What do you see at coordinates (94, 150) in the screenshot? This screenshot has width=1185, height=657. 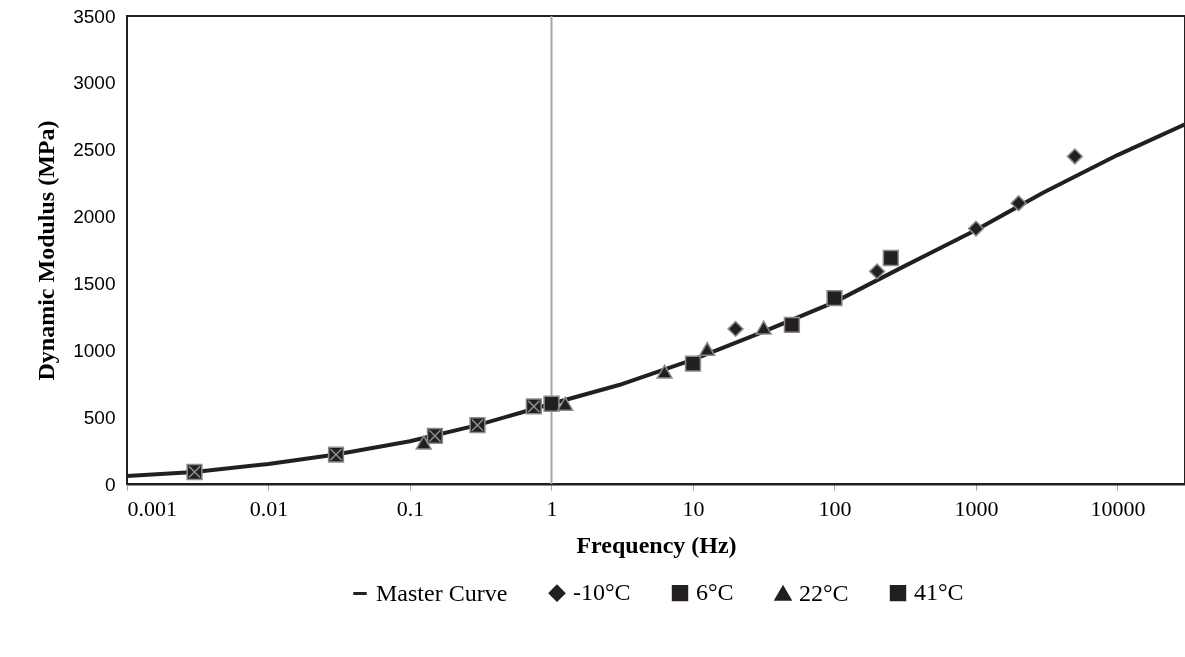 I see `y-tick-label: 2500` at bounding box center [94, 150].